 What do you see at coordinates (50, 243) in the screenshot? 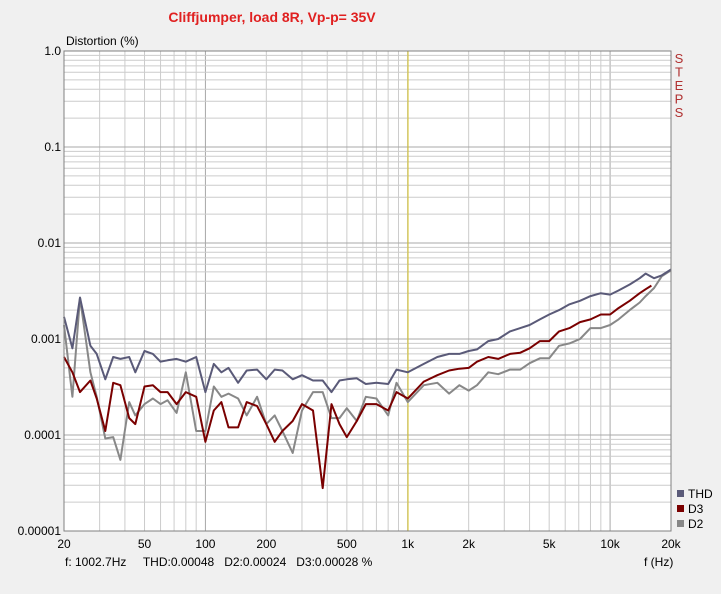
I see `y-tick-label: 0.01` at bounding box center [50, 243].